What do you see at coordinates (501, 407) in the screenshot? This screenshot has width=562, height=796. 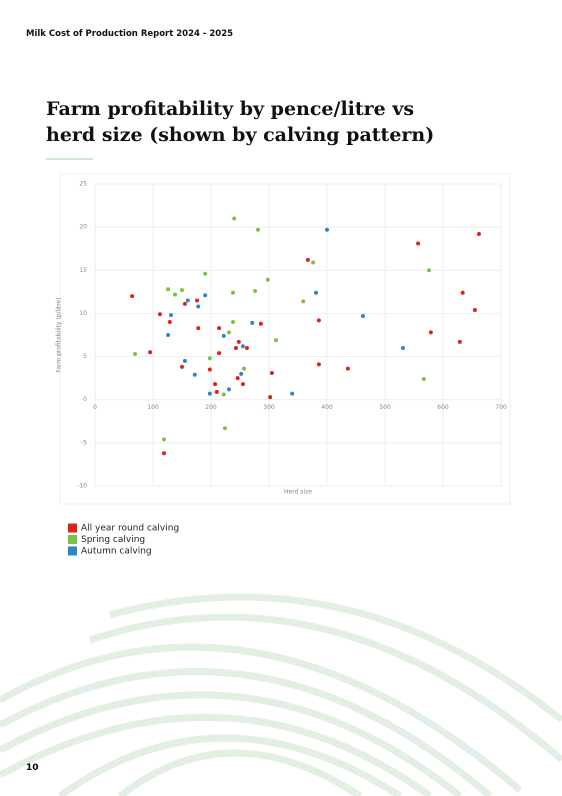 I see `x-tick-label: 700` at bounding box center [501, 407].